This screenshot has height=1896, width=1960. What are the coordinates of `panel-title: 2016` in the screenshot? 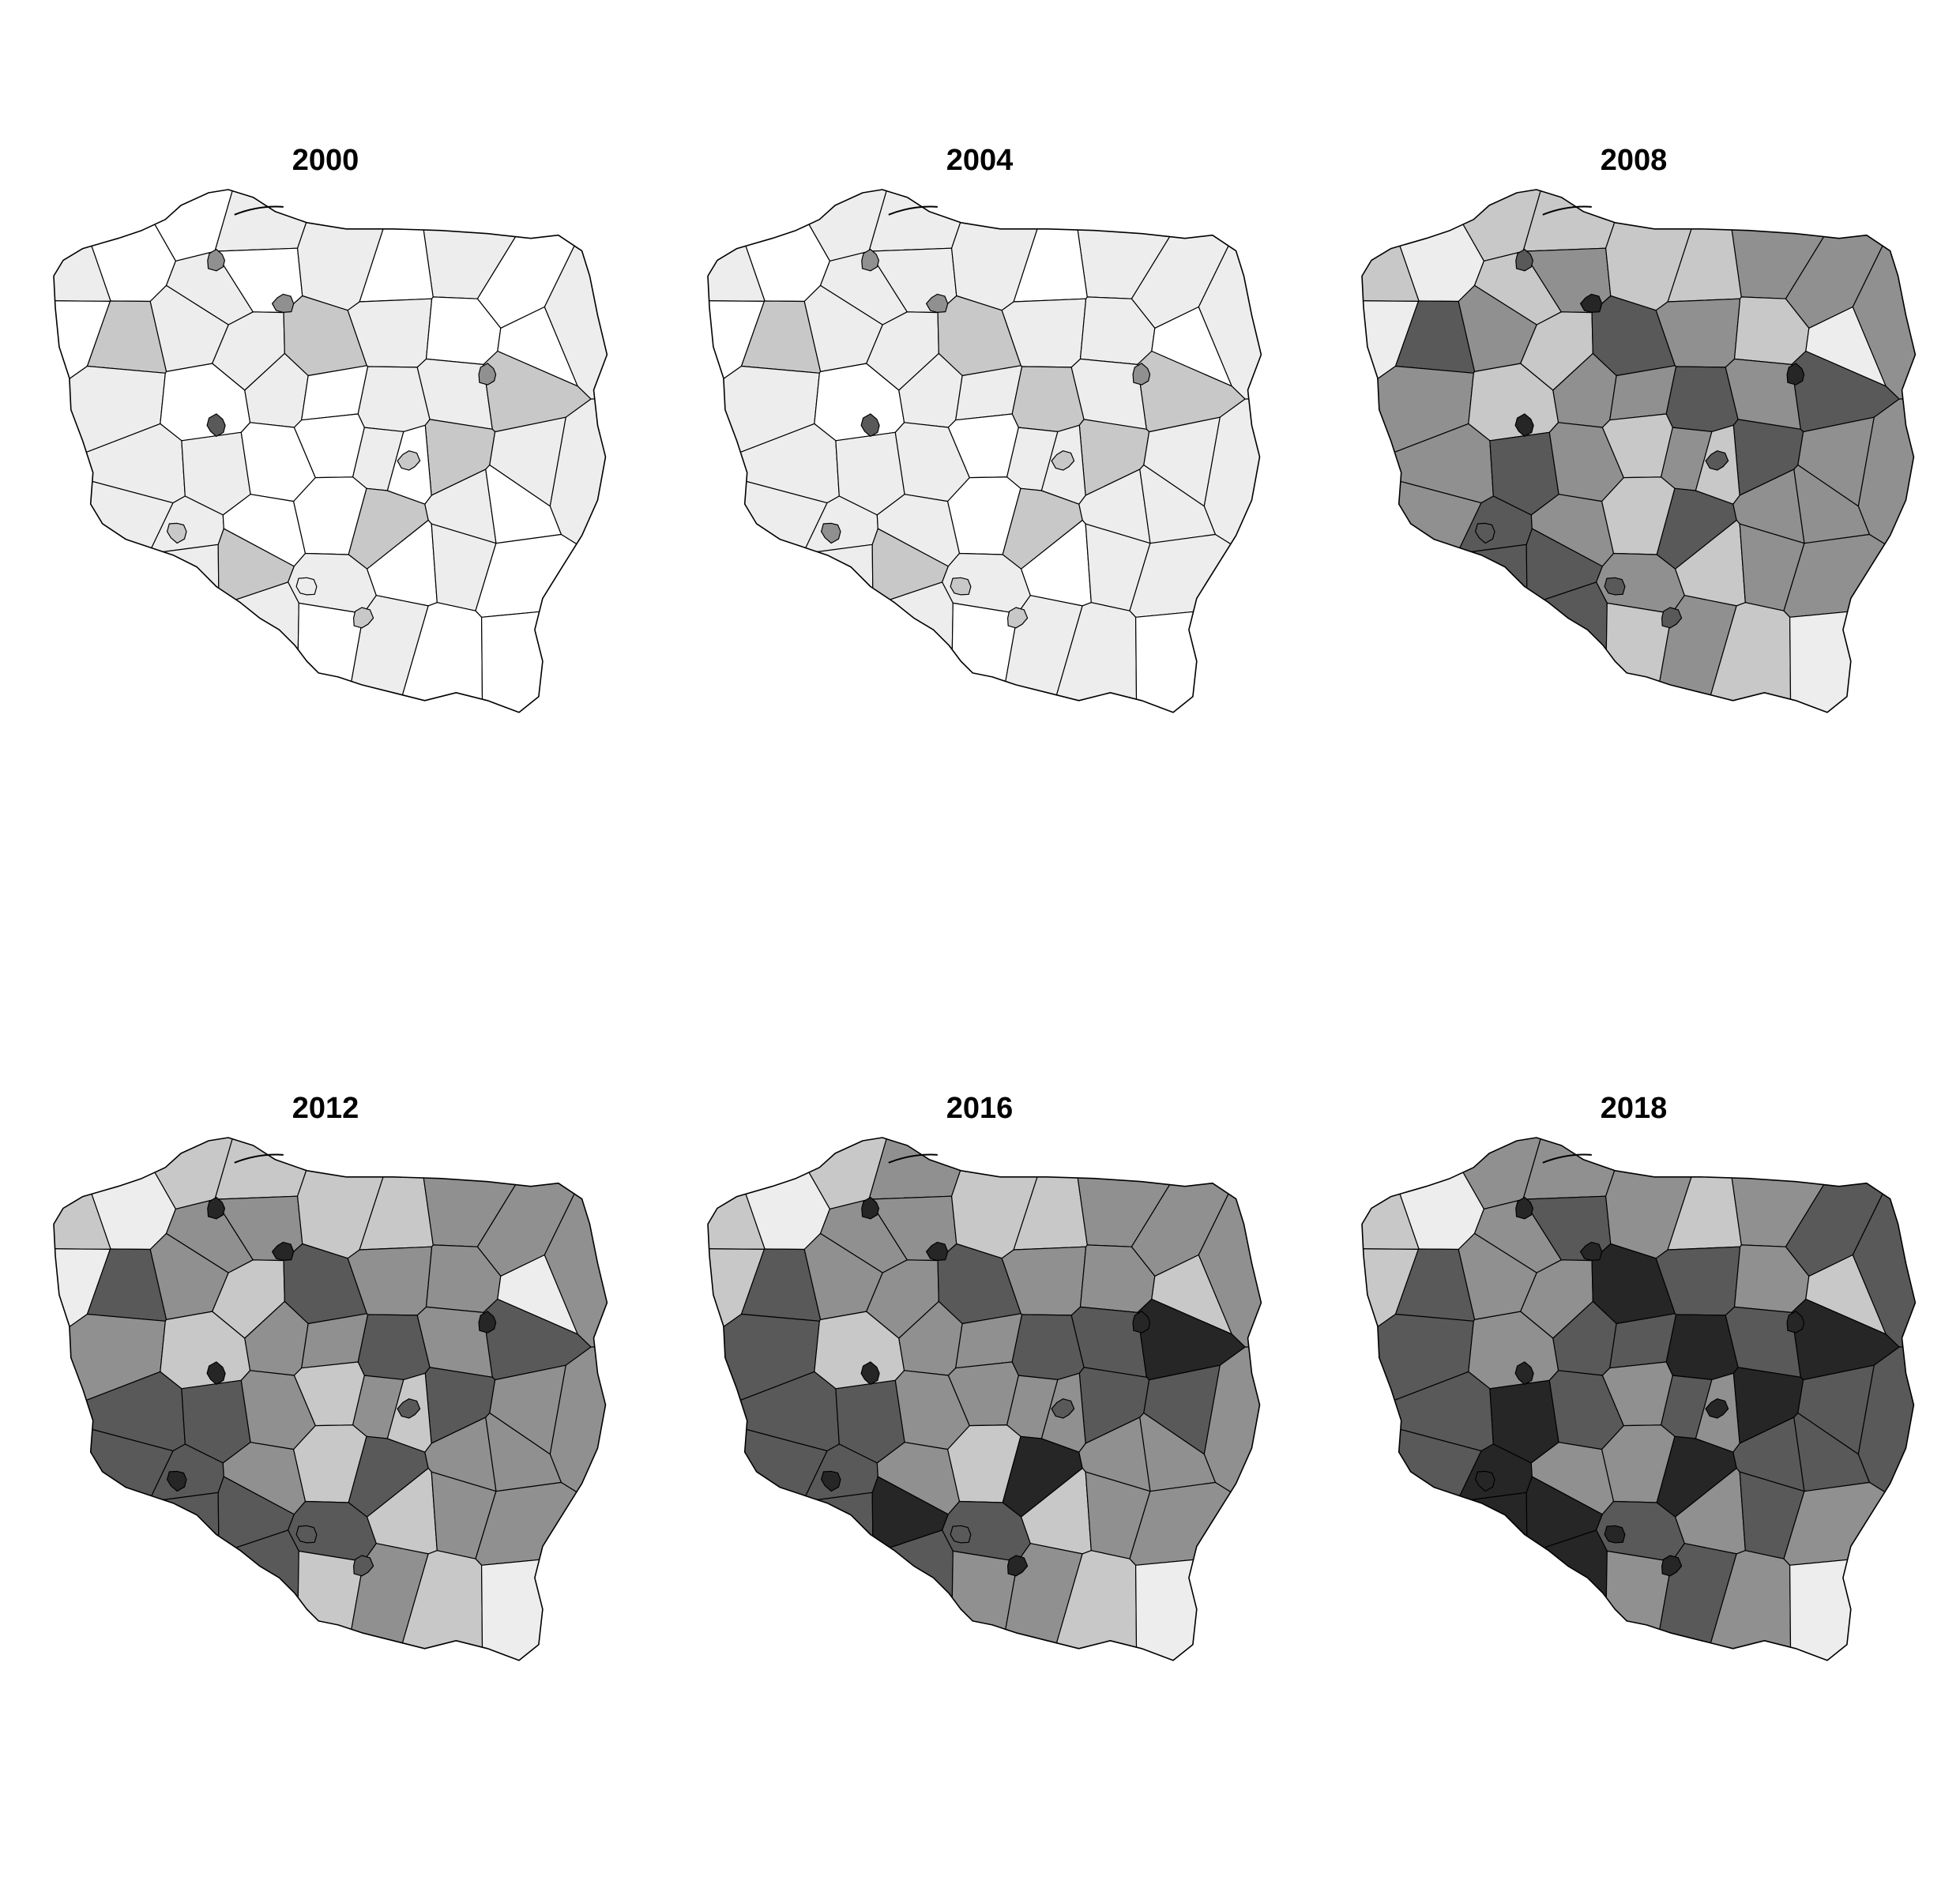 It's located at (980, 1109).